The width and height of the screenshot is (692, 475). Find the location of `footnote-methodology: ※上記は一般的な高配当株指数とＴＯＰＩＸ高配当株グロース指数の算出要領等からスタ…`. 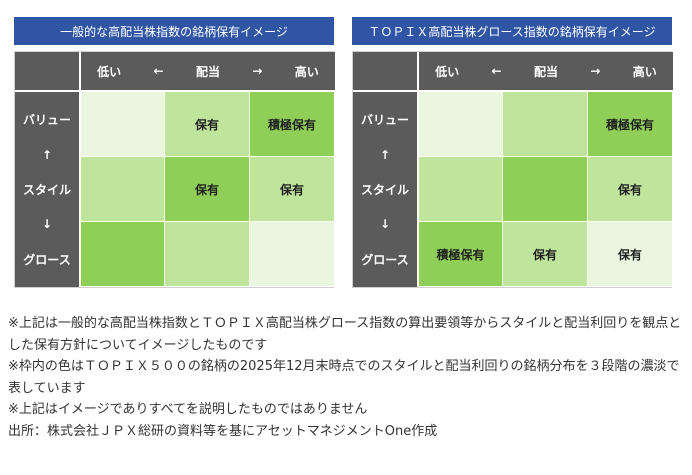

footnote-methodology: ※上記は一般的な高配当株指数とＴＯＰＩＸ高配当株グロース指数の算出要領等からスタ… is located at coordinates (345, 334).